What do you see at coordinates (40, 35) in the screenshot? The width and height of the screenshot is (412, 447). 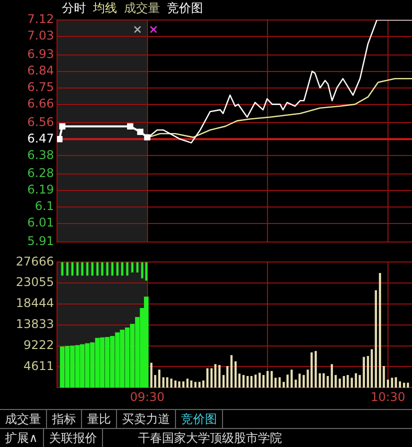 I see `y-tick-label: 7.03` at bounding box center [40, 35].